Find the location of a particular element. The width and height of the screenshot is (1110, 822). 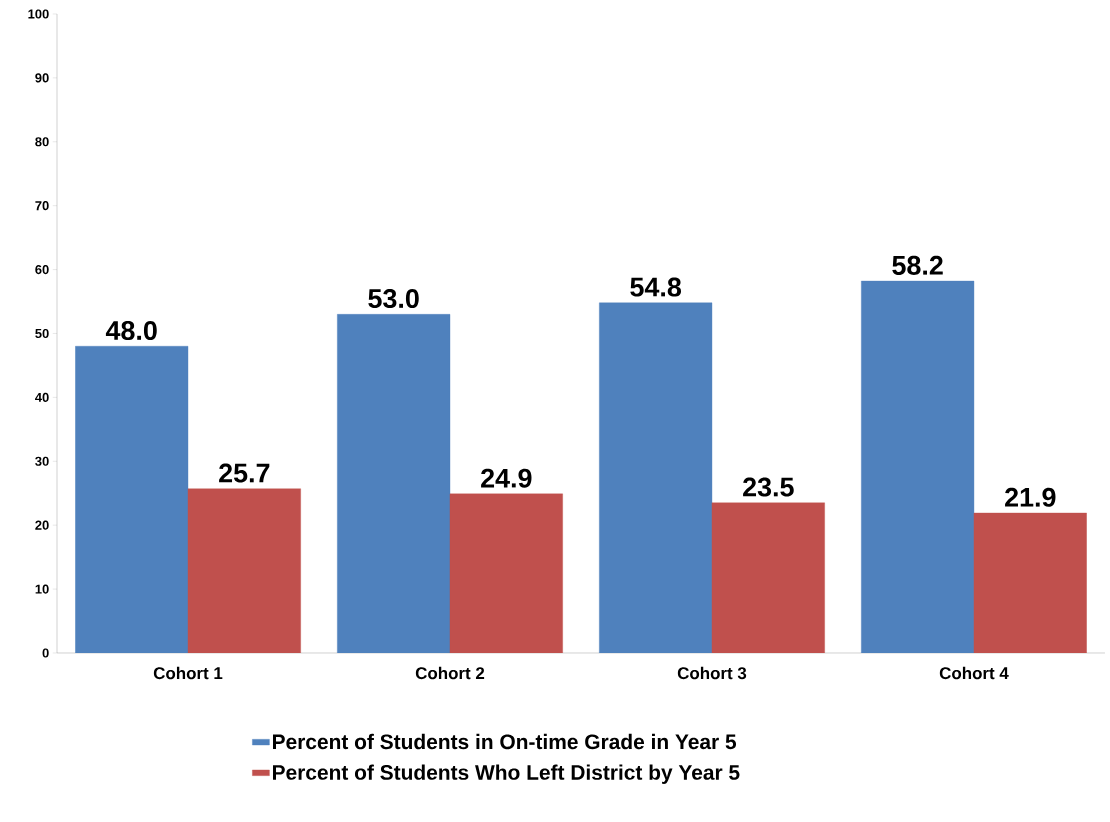

y-tick-label: 40 is located at coordinates (42, 397).